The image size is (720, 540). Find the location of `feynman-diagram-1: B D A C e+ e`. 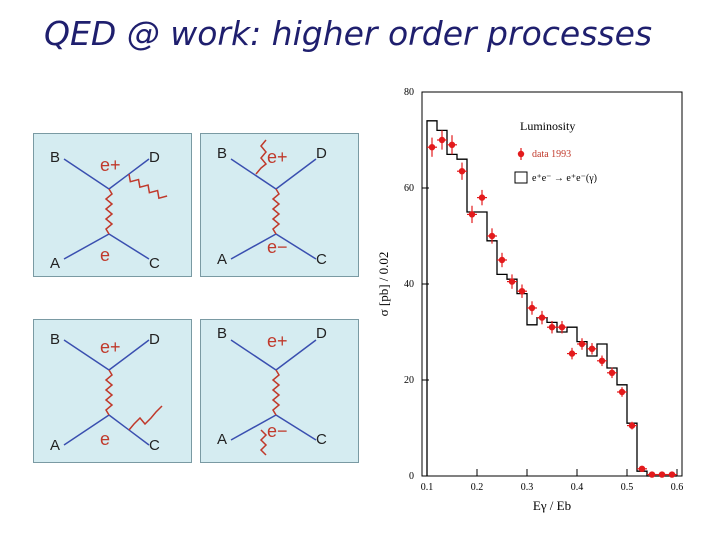

feynman-diagram-1: B D A C e+ e is located at coordinates (112, 205).